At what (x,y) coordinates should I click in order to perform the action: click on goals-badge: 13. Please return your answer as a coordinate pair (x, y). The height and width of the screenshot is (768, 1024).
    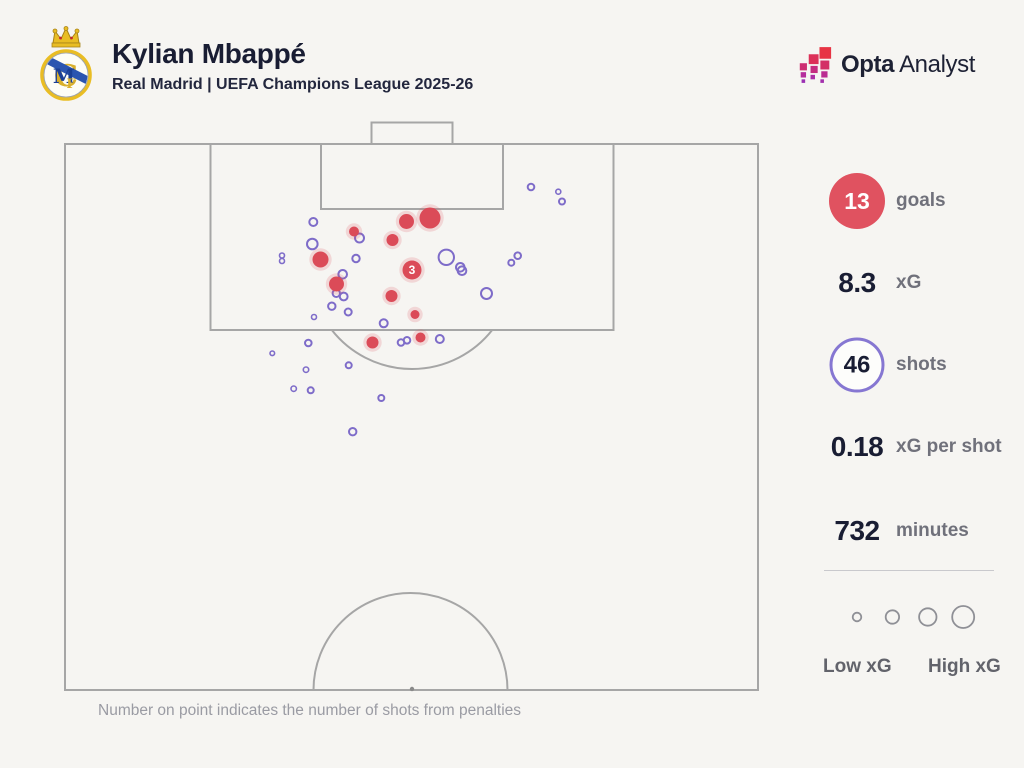
    Looking at the image, I should click on (857, 201).